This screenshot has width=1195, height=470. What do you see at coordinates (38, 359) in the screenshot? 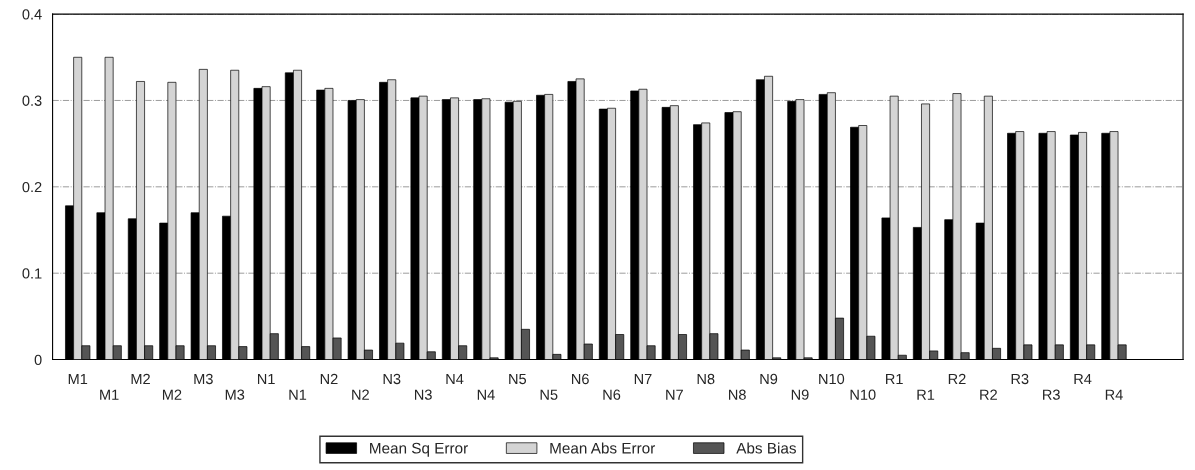
I see `y-tick-label: 0` at bounding box center [38, 359].